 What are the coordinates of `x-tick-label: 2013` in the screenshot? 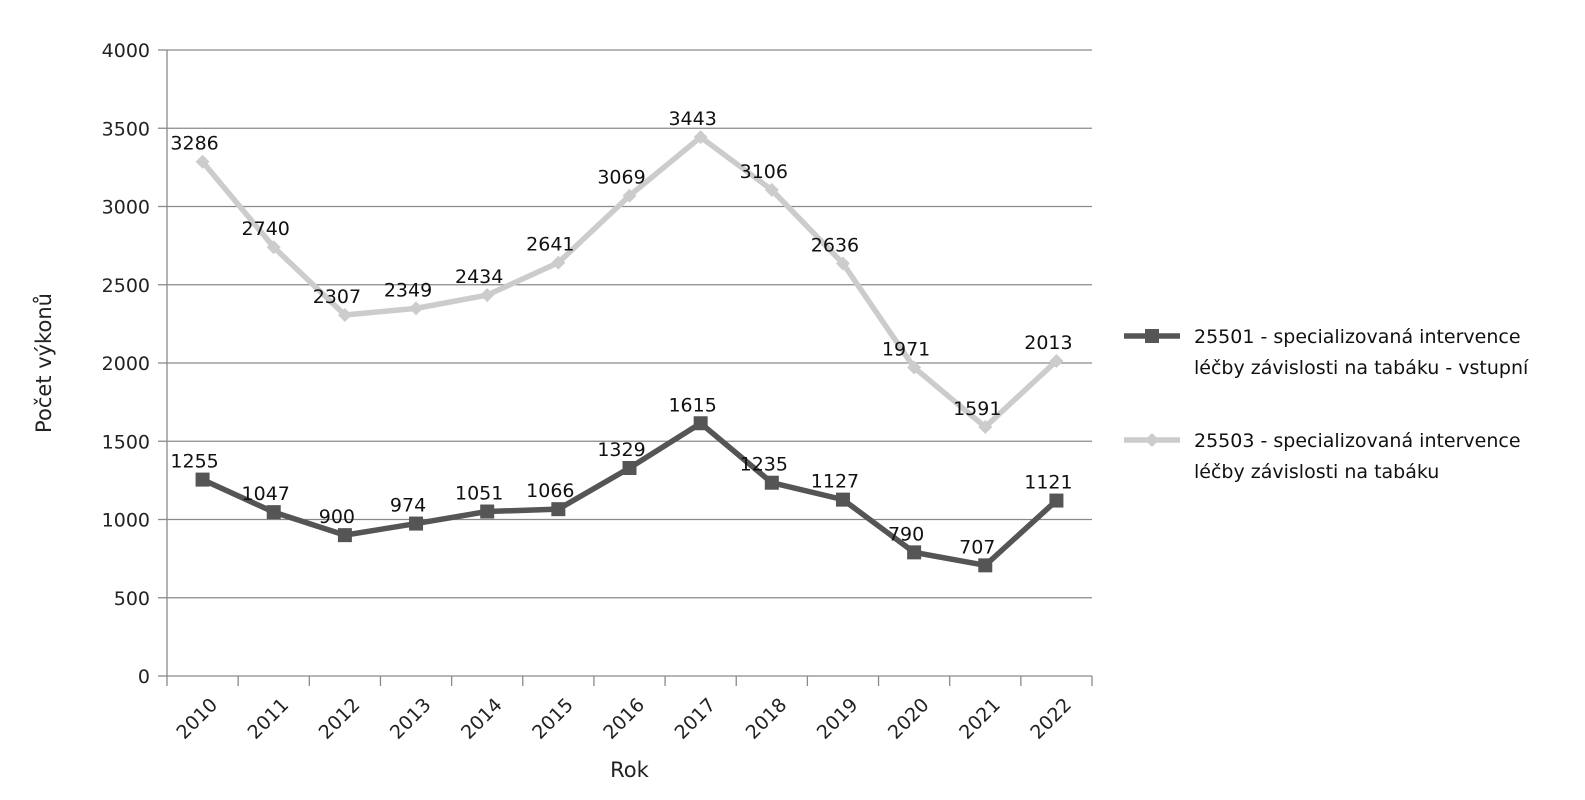 It's located at (411, 719).